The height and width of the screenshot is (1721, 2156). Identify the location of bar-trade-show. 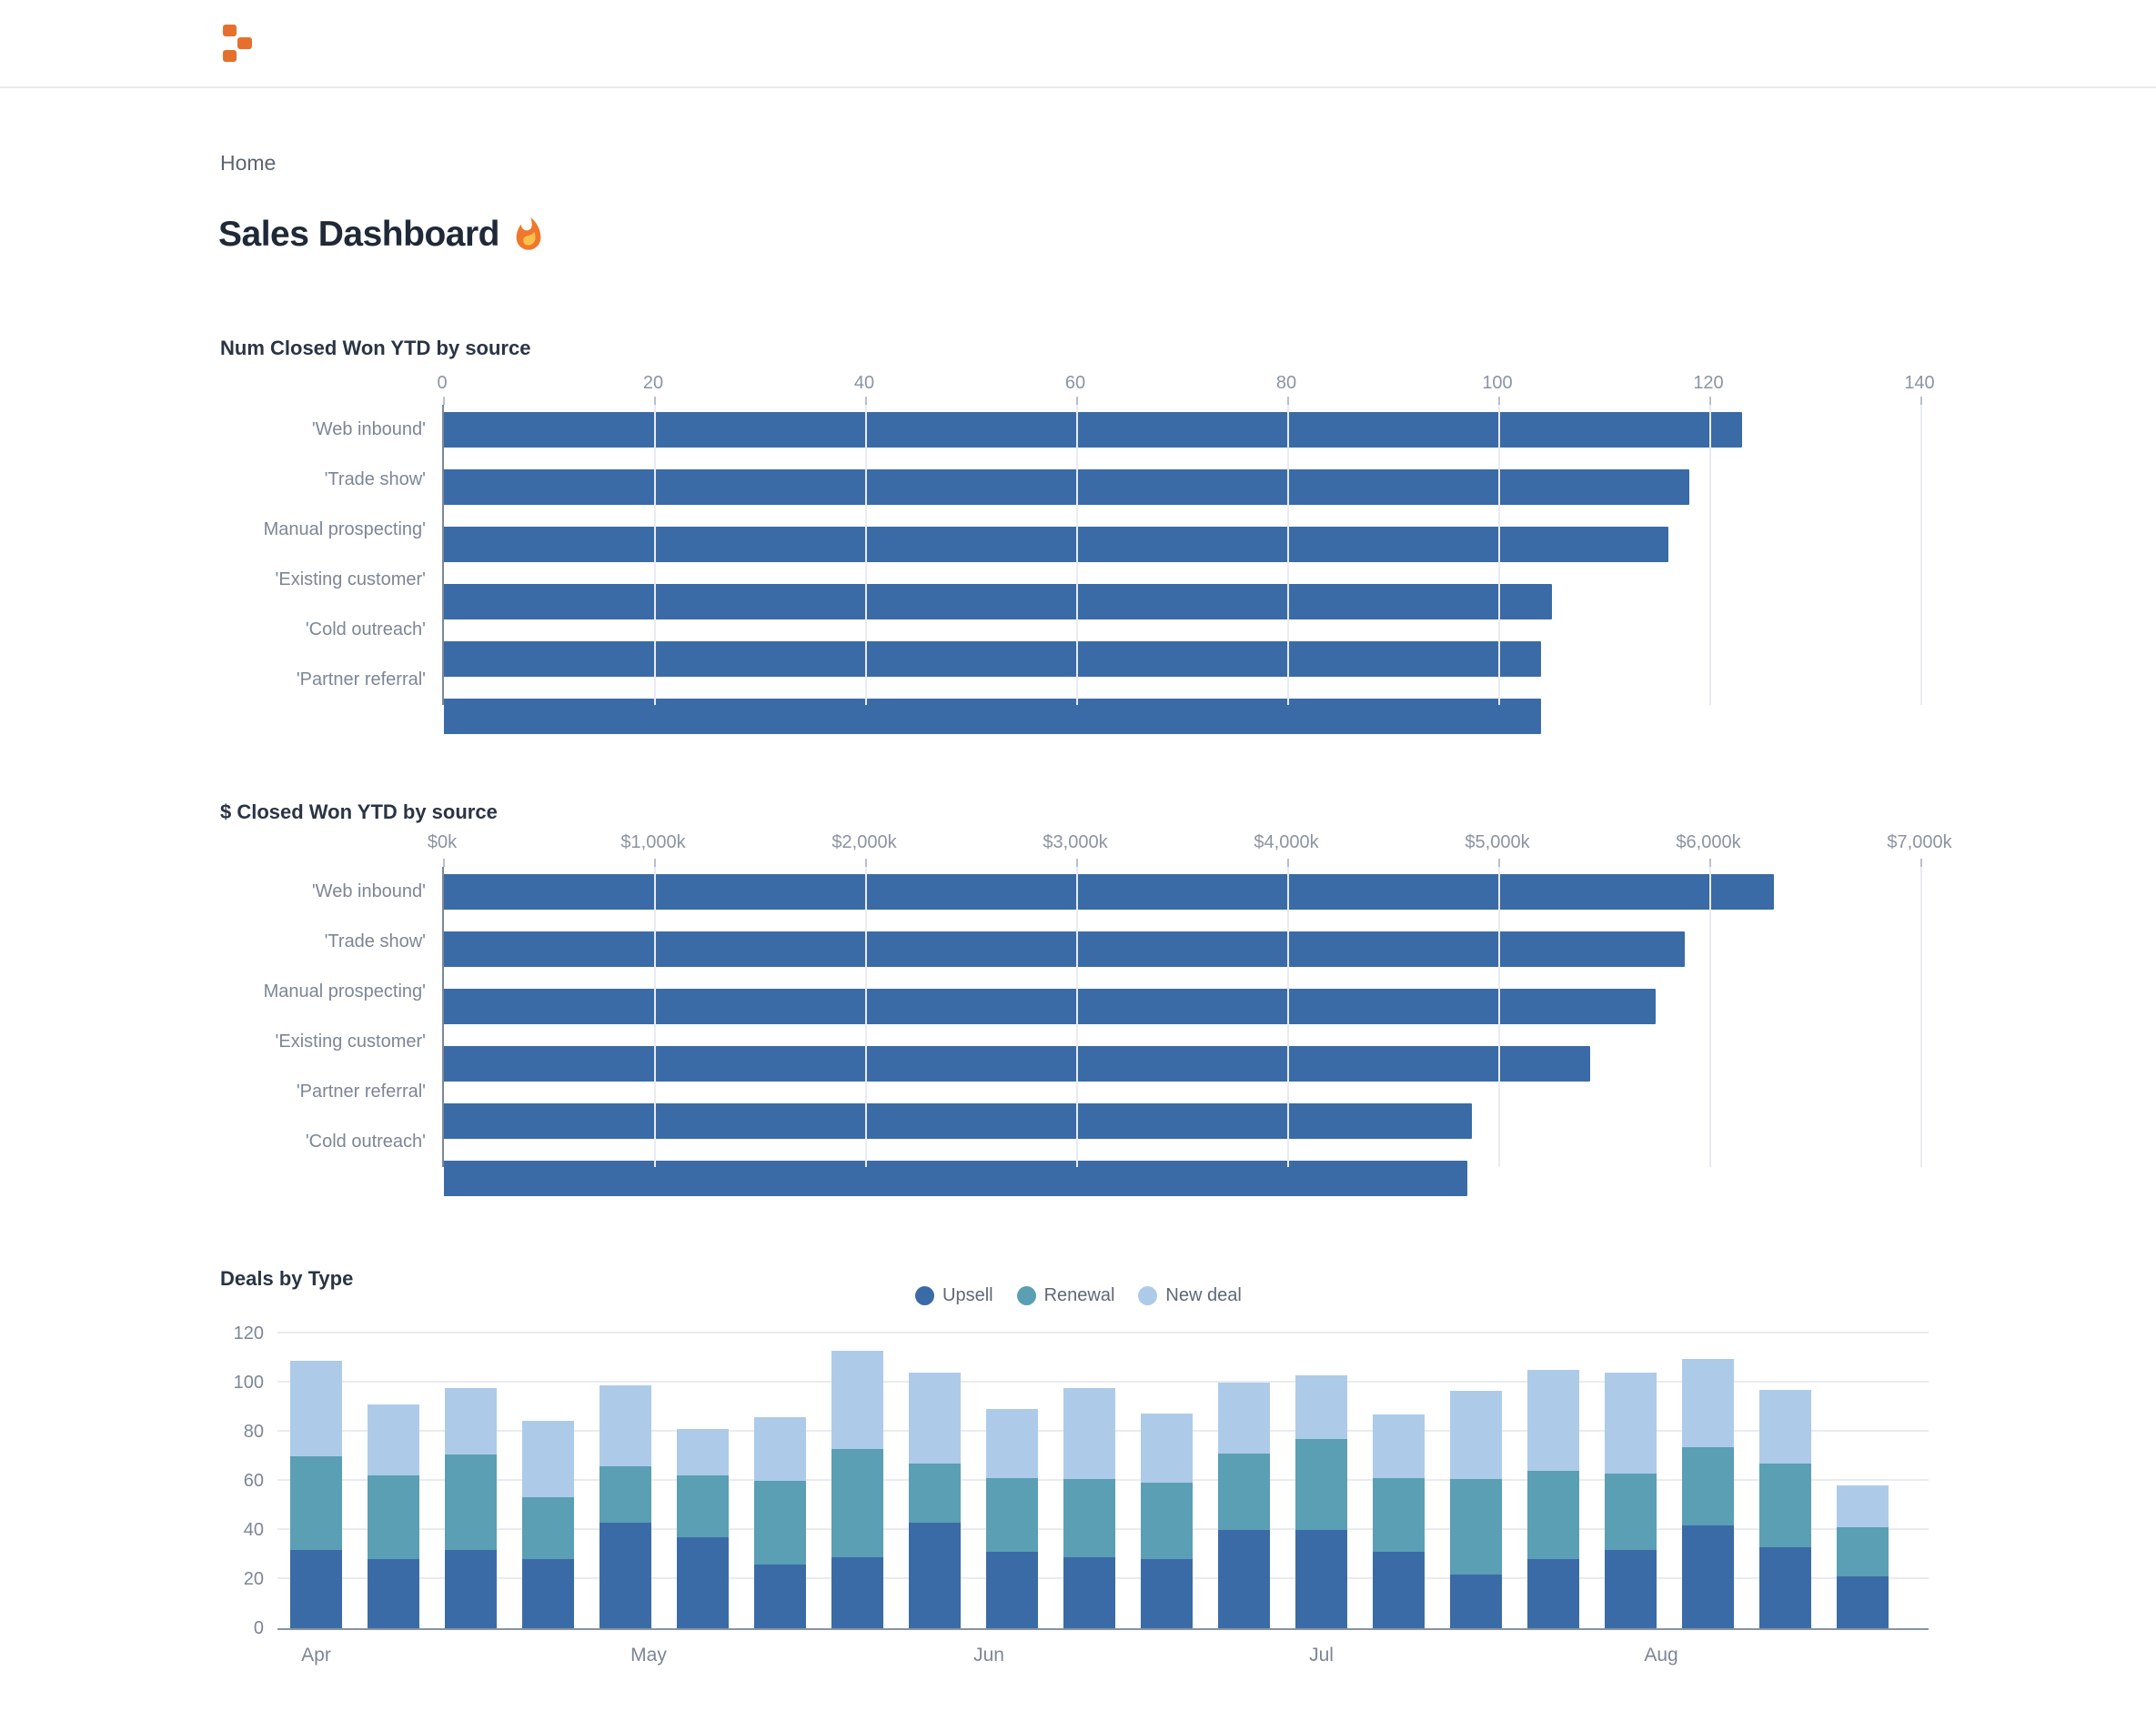
(1066, 487).